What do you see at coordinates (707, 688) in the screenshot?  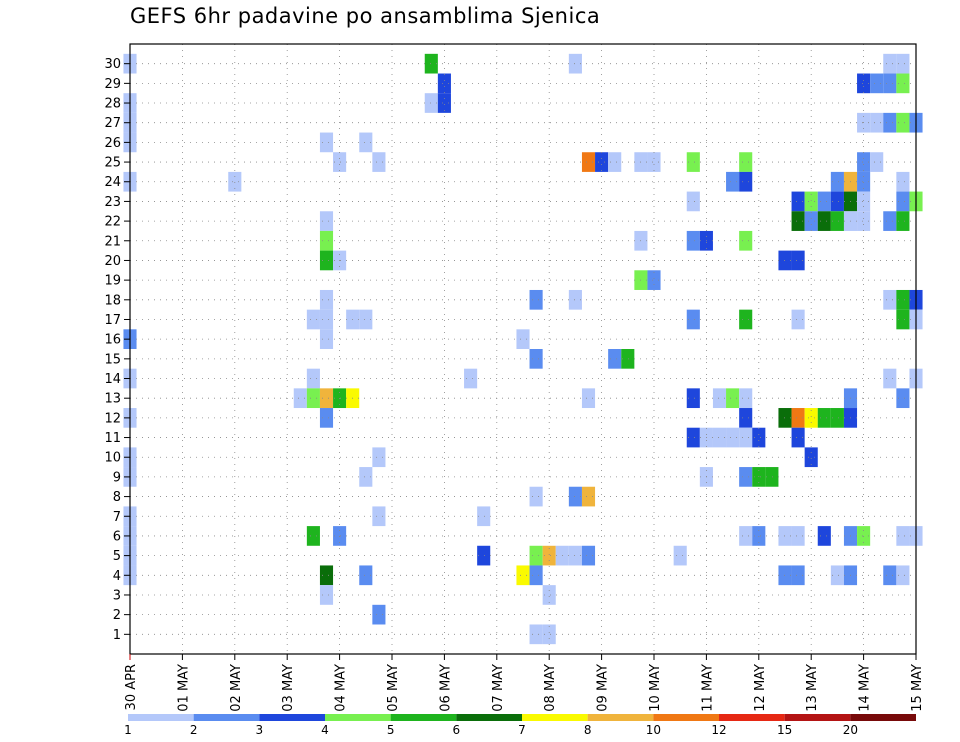 I see `x-tick-label: 11 MAY` at bounding box center [707, 688].